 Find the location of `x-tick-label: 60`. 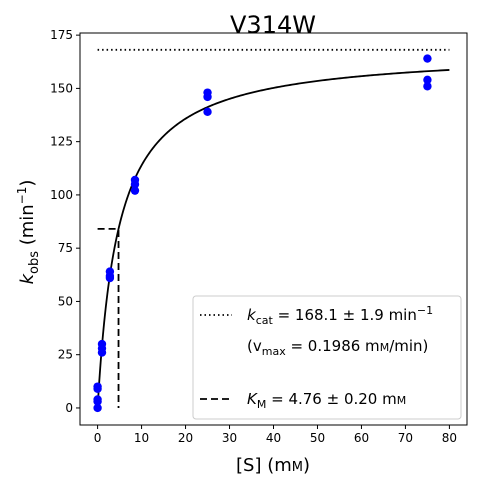

x-tick-label: 60 is located at coordinates (361, 438).